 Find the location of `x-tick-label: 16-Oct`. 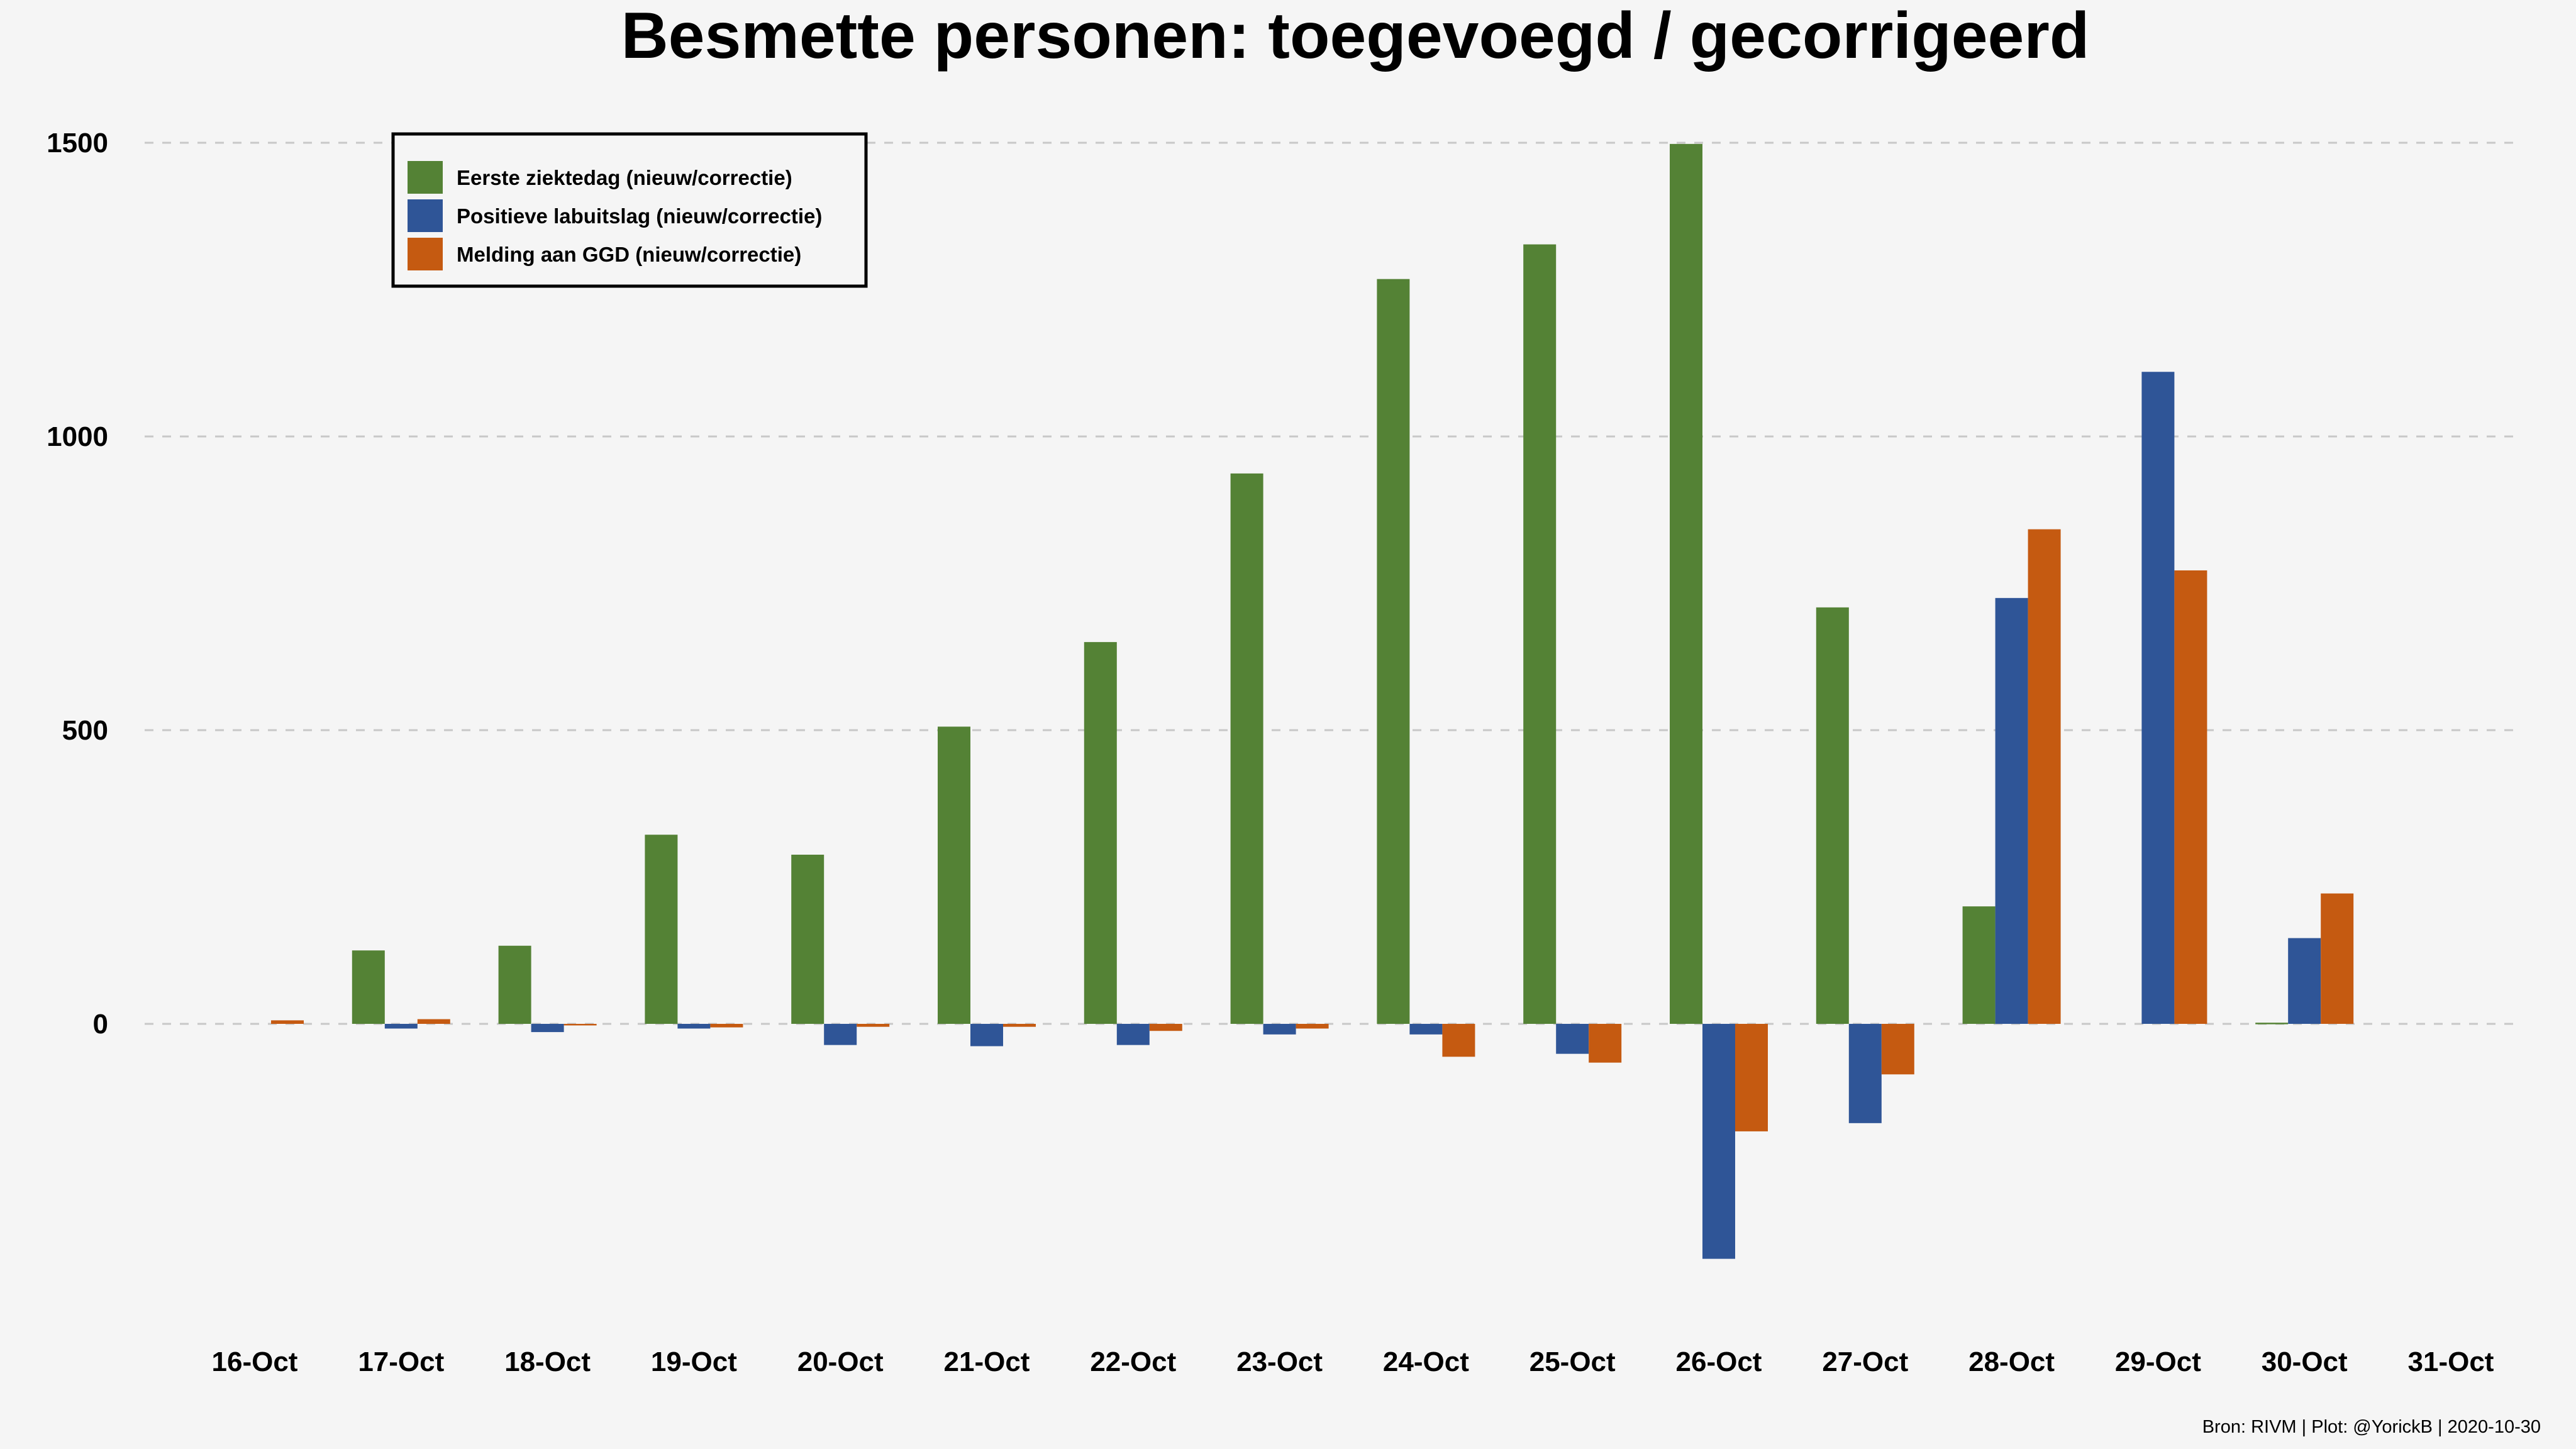

x-tick-label: 16-Oct is located at coordinates (255, 1361).